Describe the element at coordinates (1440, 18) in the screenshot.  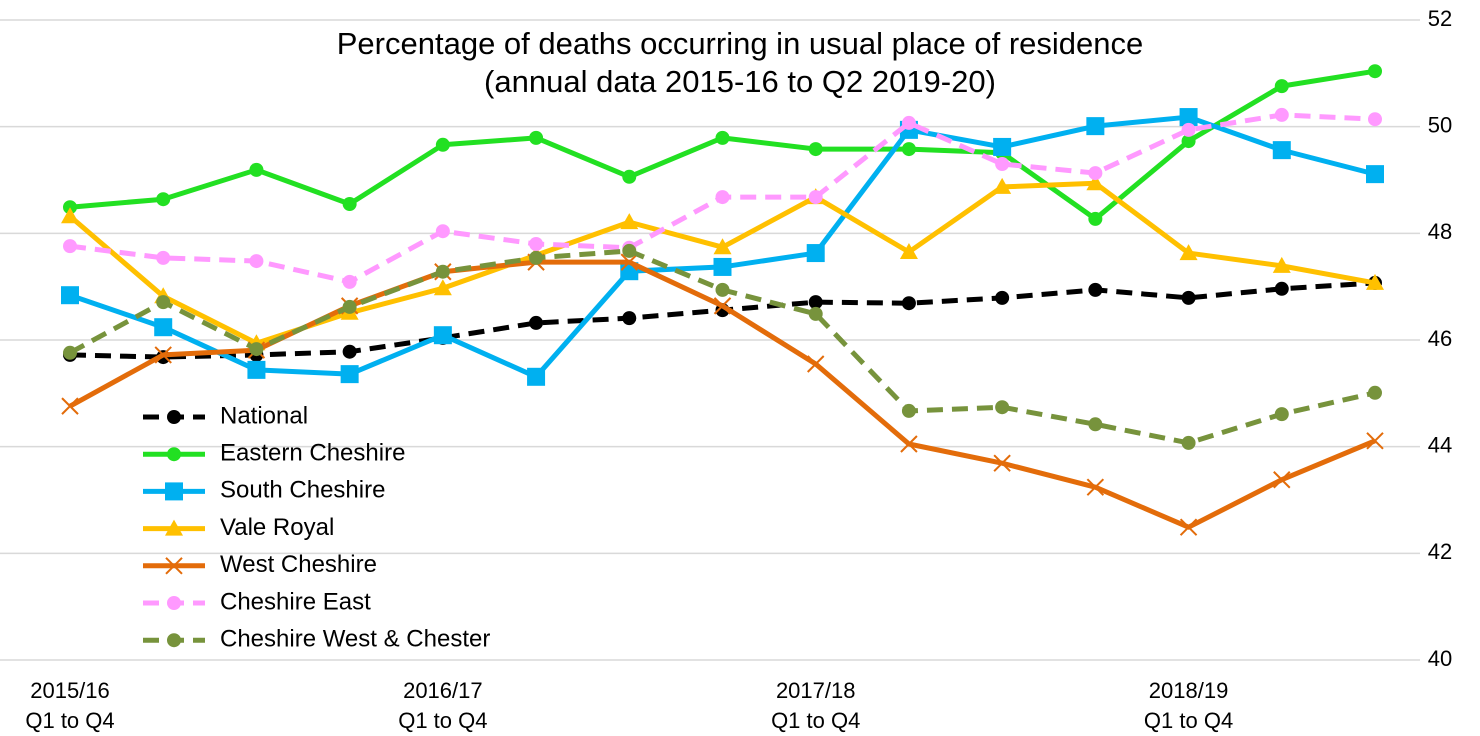
I see `y-tick-label: 52` at that location.